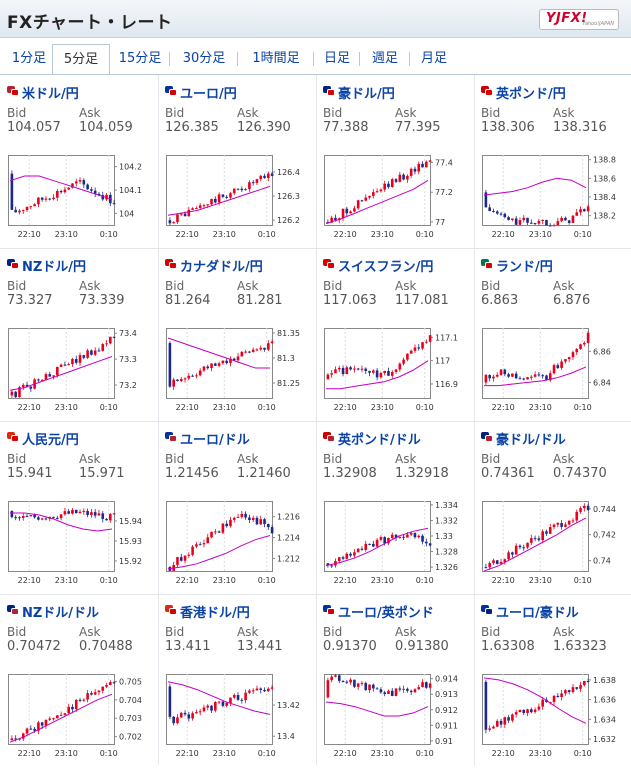 The image size is (631, 768). I want to click on y-tick-label: 1.216, so click(288, 517).